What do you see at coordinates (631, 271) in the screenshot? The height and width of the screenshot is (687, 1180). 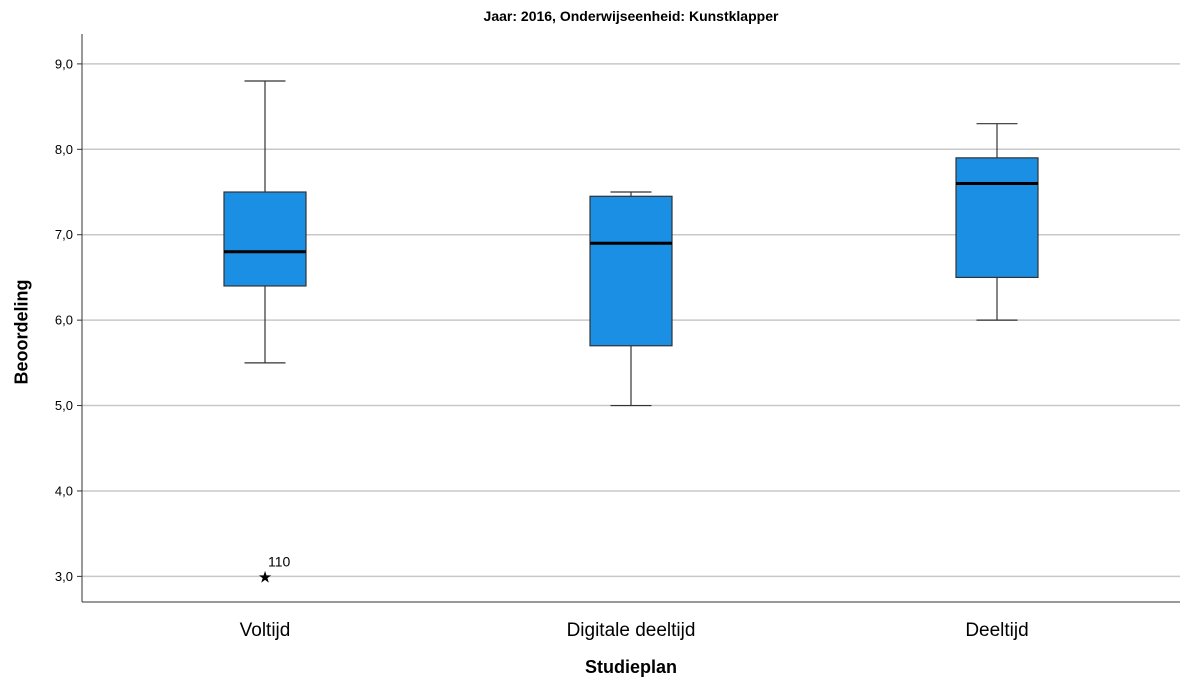 I see `box-digitale-deeltijd` at bounding box center [631, 271].